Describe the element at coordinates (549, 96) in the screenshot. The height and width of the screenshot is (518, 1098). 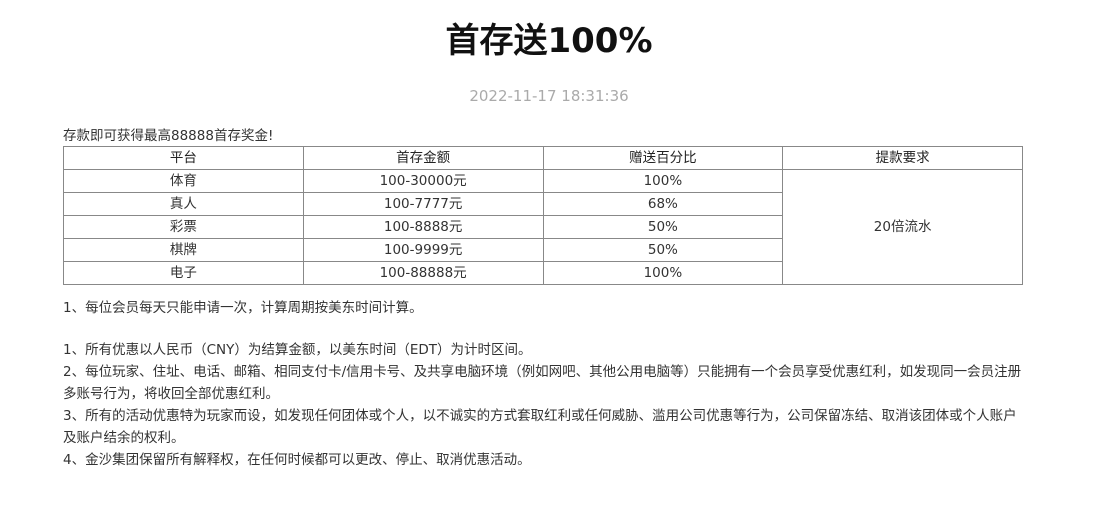
I see `publish-date: 2022-11-17 18:31:36` at that location.